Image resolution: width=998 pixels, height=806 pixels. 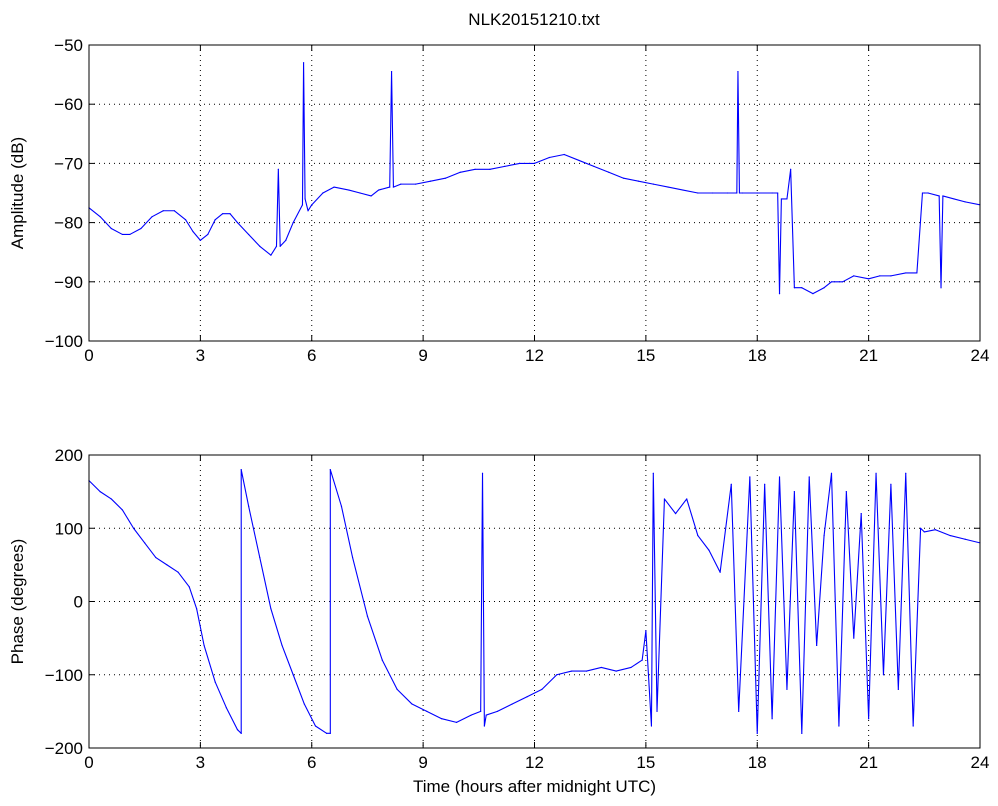 I want to click on phase-x-tick-label: 12, so click(x=534, y=762).